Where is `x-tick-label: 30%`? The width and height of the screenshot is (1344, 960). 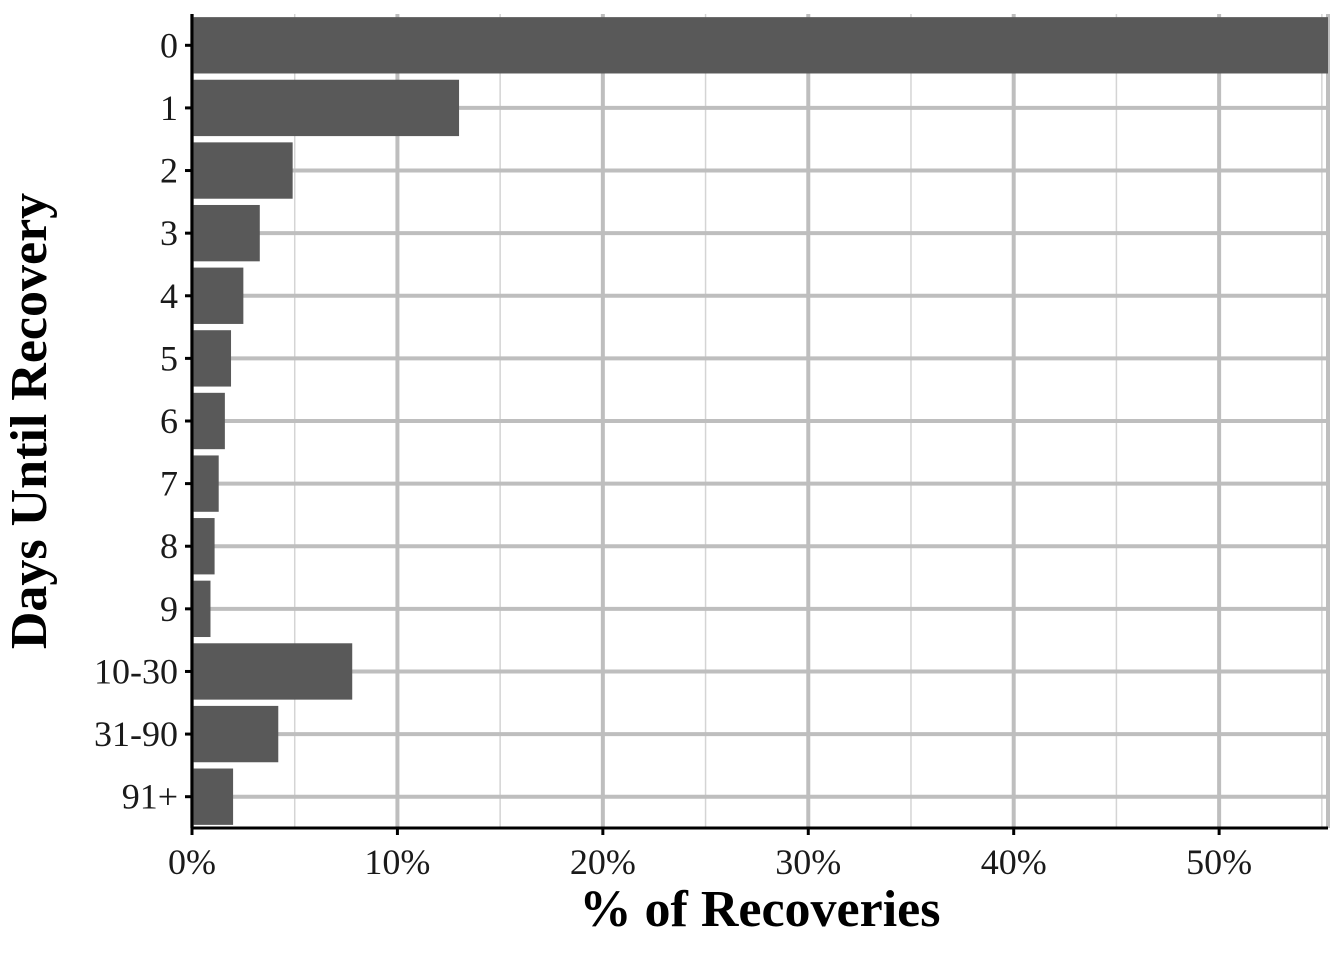 x-tick-label: 30% is located at coordinates (808, 862).